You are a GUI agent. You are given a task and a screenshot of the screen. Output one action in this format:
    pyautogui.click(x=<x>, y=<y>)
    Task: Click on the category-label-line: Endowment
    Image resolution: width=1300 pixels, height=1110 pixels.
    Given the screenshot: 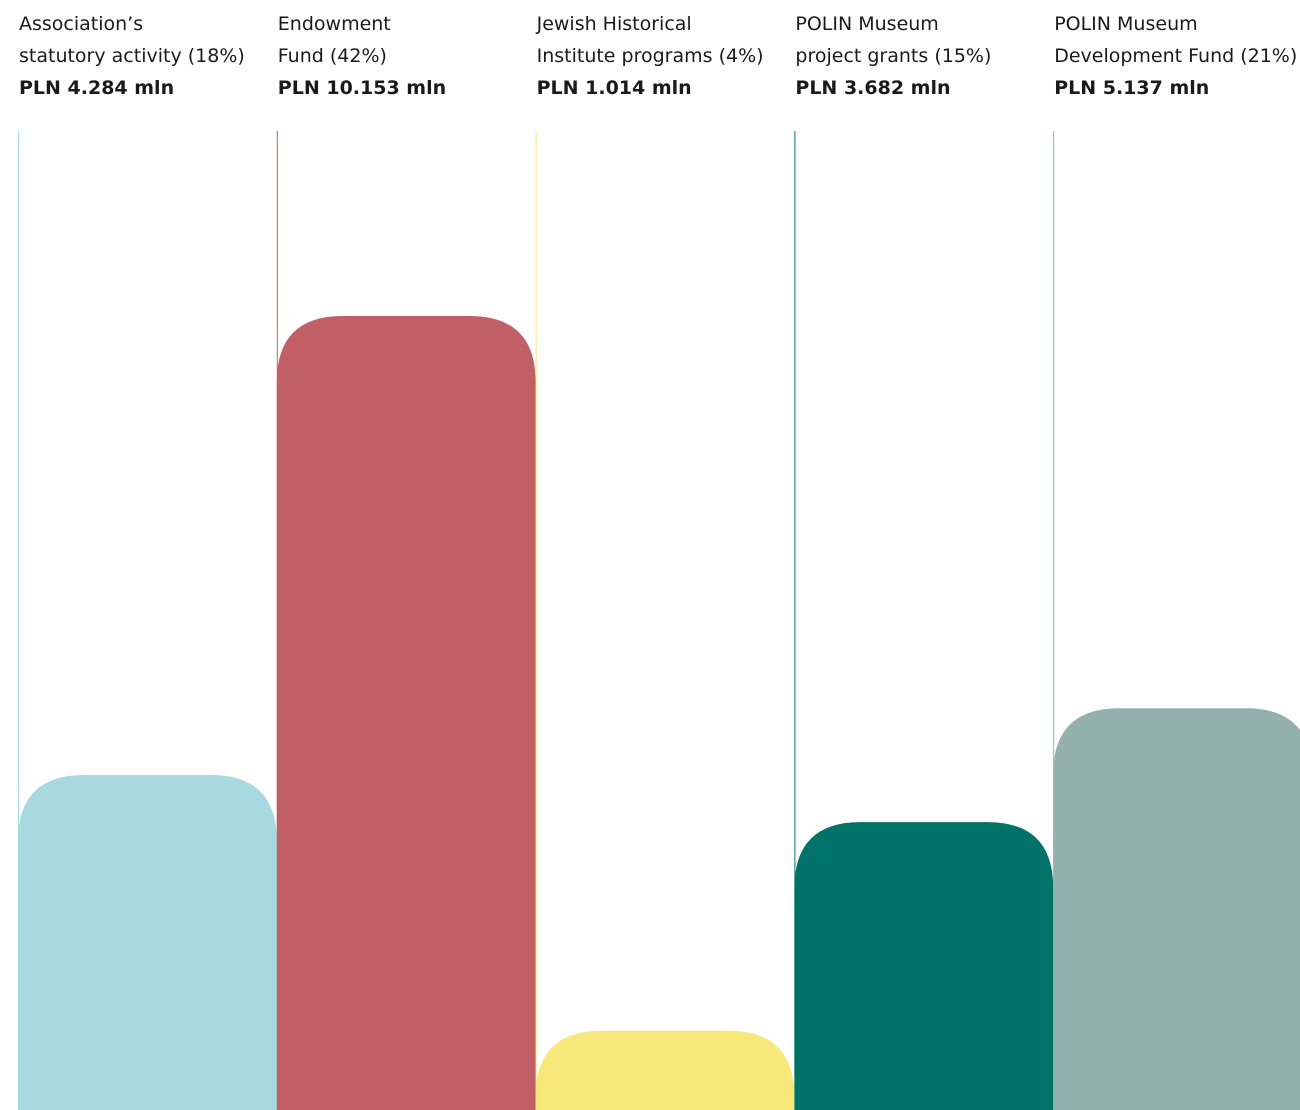 What is the action you would take?
    pyautogui.click(x=334, y=24)
    